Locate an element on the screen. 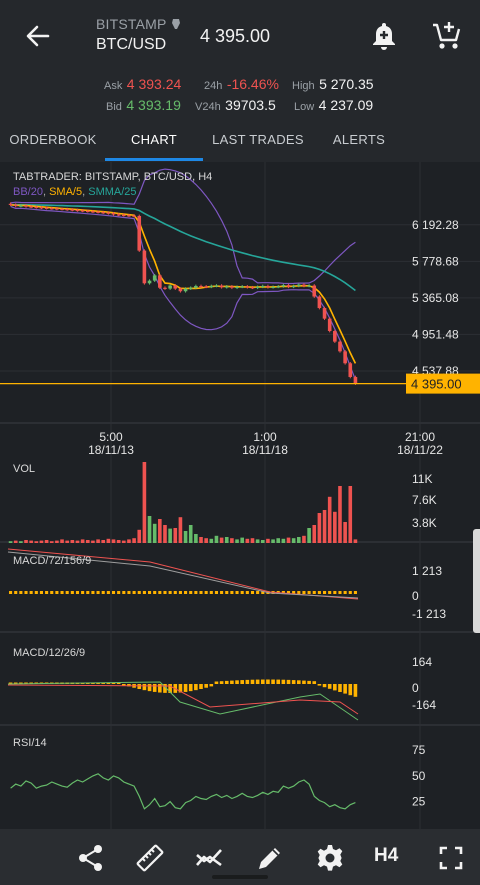  macd-short-line is located at coordinates (183, 701).